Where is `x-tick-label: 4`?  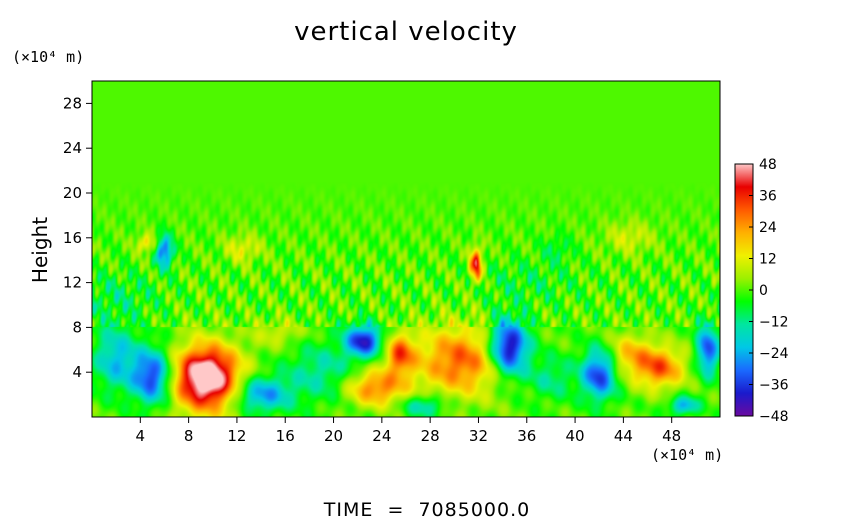 x-tick-label: 4 is located at coordinates (141, 436).